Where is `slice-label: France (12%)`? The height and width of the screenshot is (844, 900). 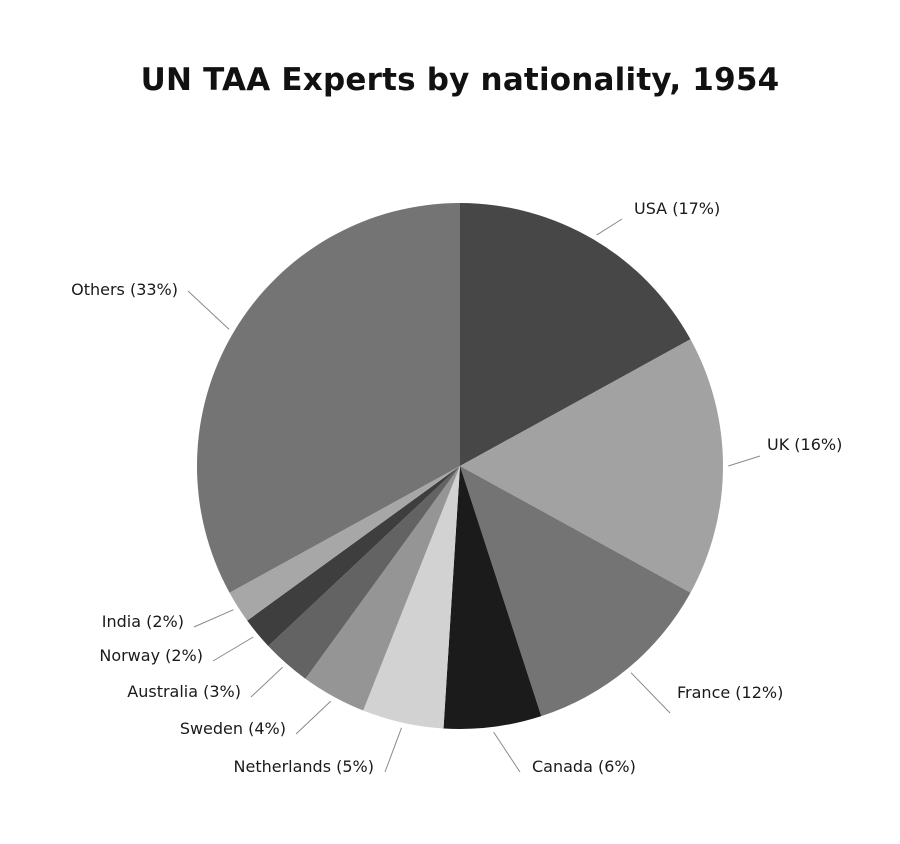 slice-label: France (12%) is located at coordinates (730, 692).